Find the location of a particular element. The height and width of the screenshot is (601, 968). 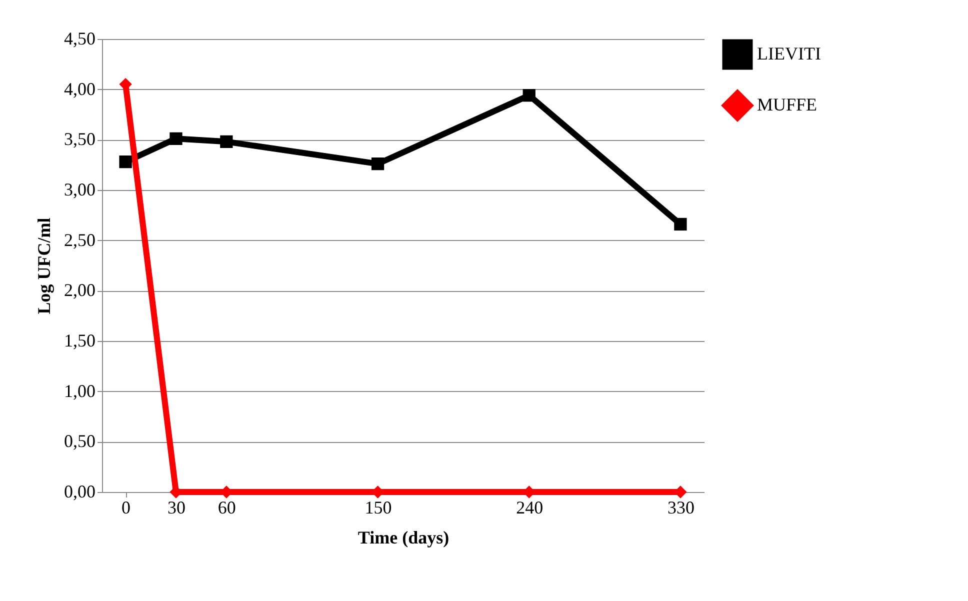

y-axis-title: Log UFC/ml is located at coordinates (44, 266).